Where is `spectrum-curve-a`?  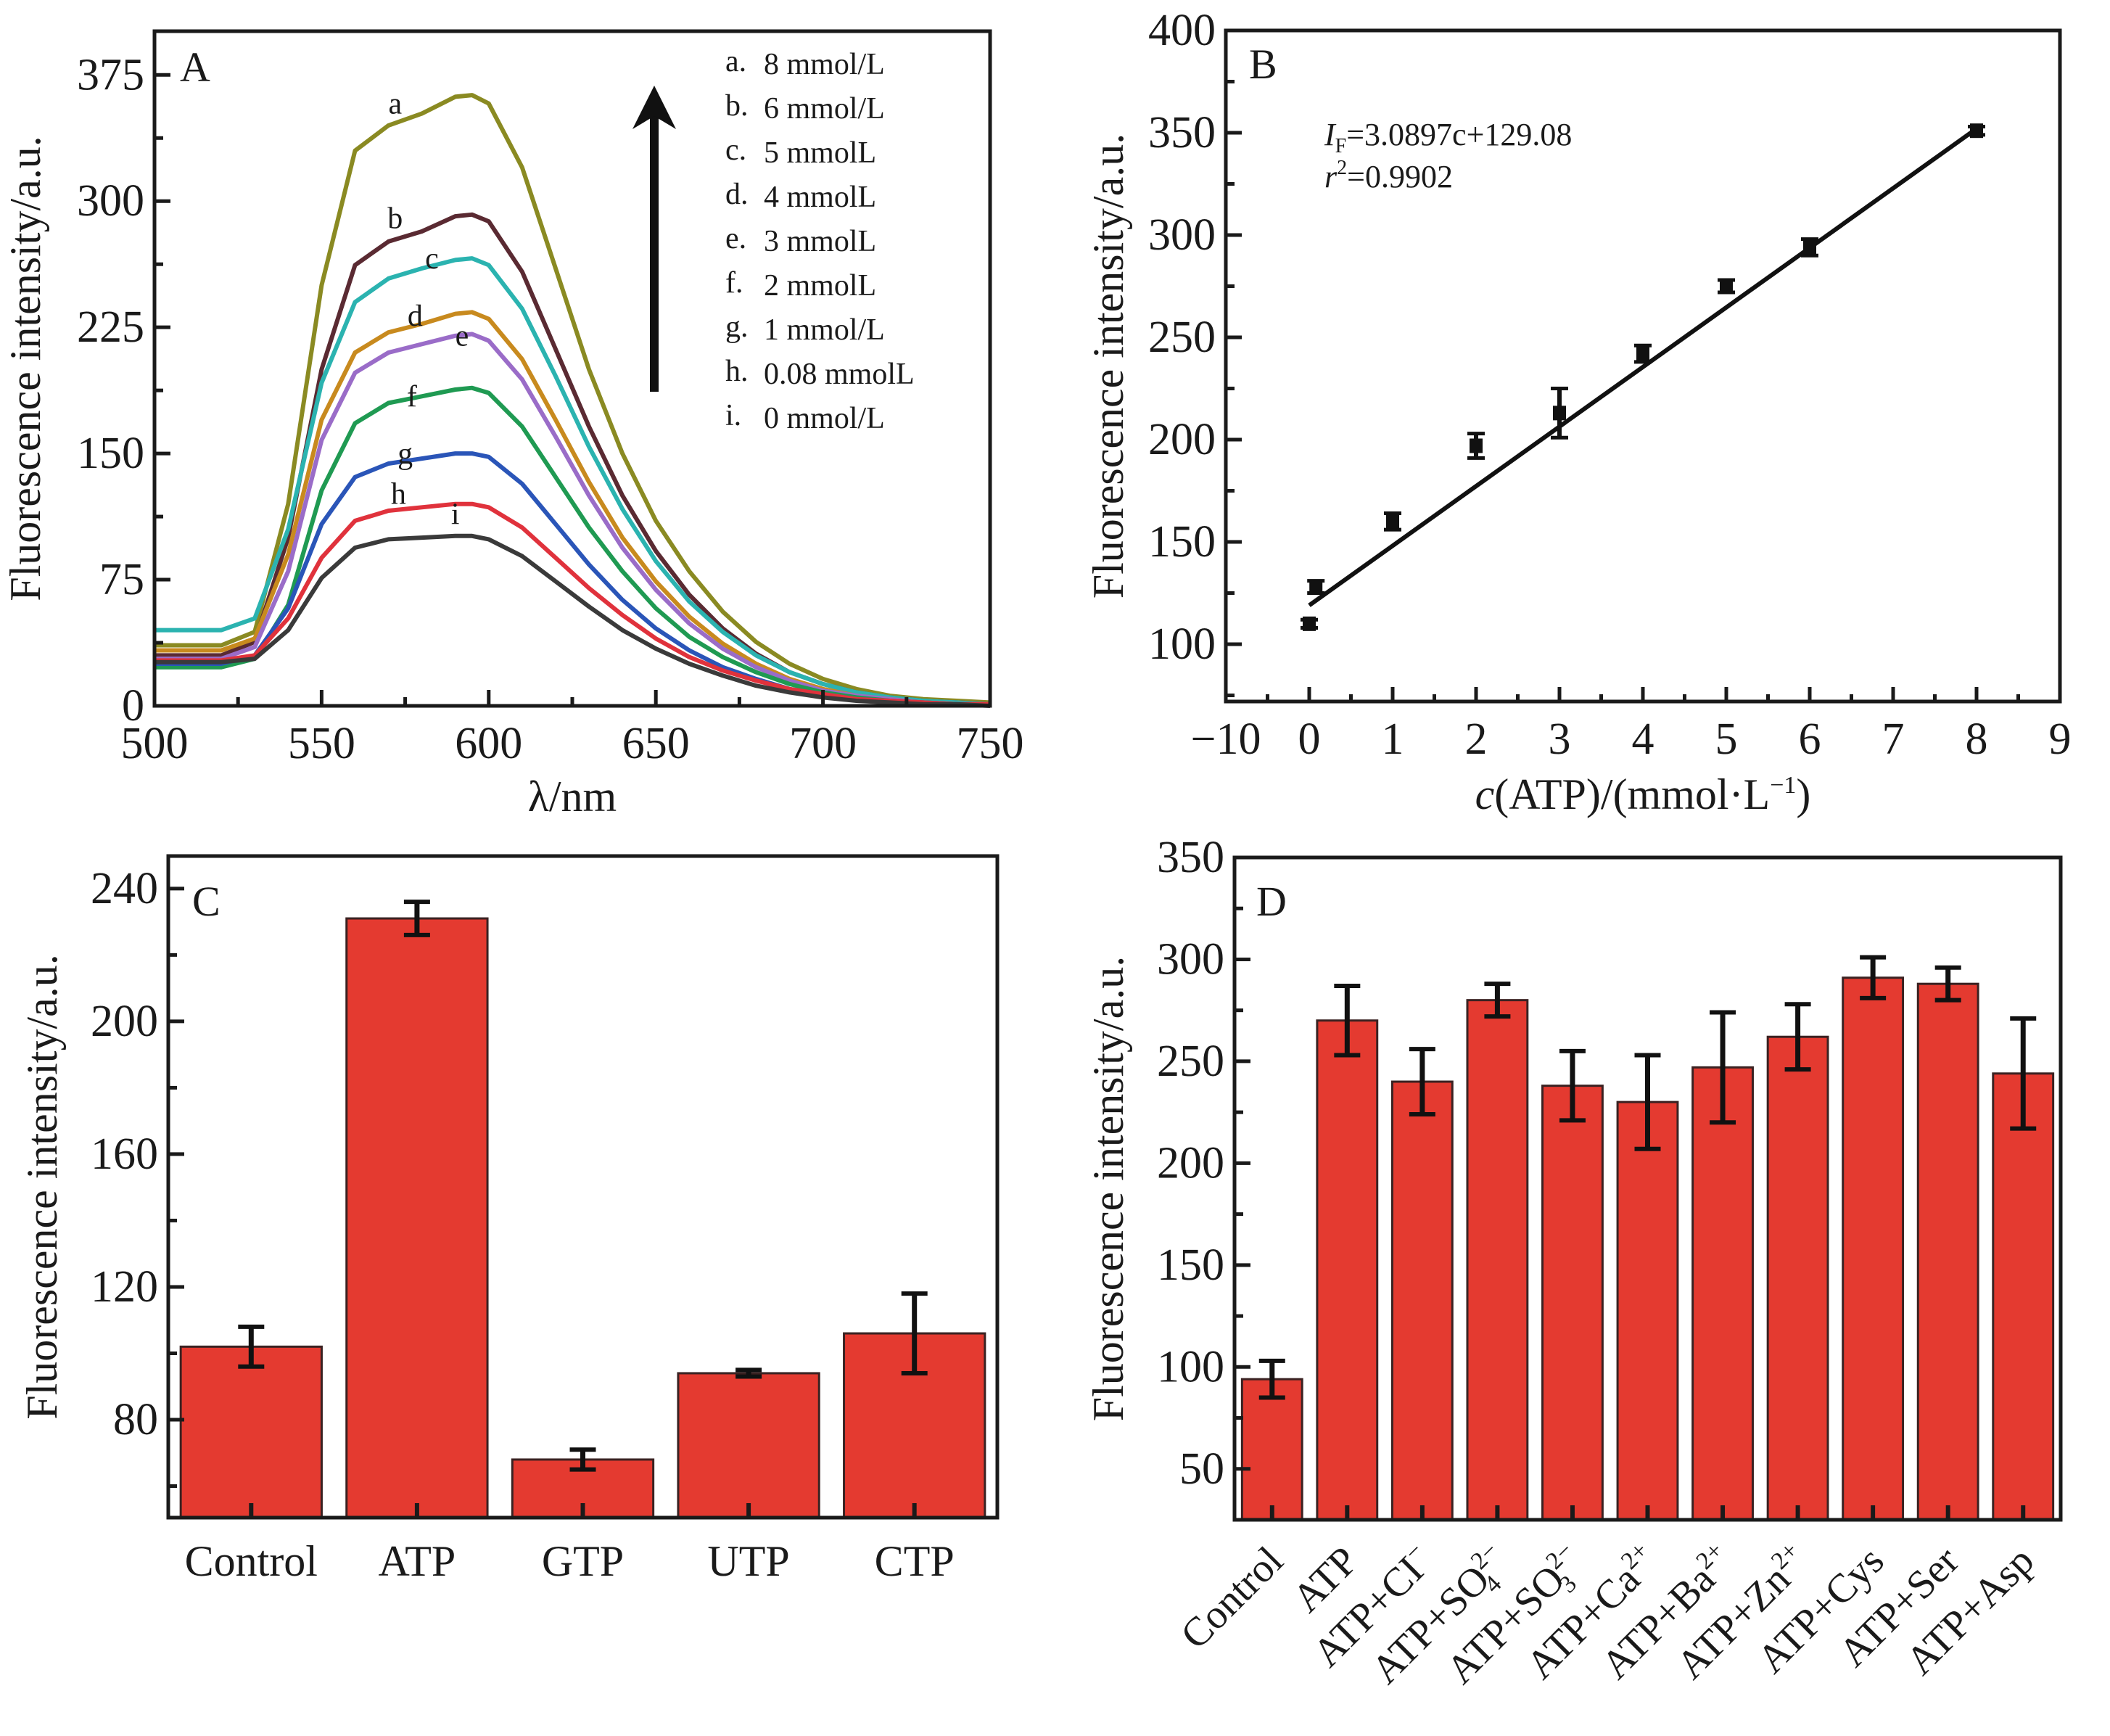 spectrum-curve-a is located at coordinates (572, 399).